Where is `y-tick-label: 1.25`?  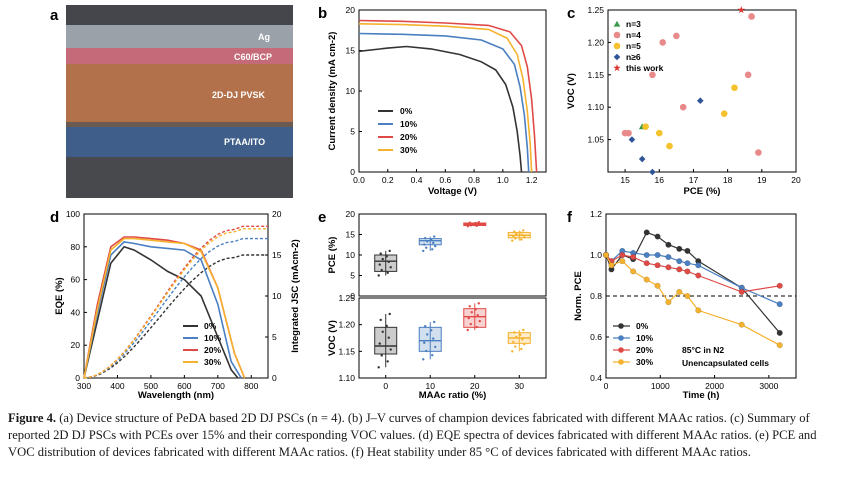 y-tick-label: 1.25 is located at coordinates (595, 10).